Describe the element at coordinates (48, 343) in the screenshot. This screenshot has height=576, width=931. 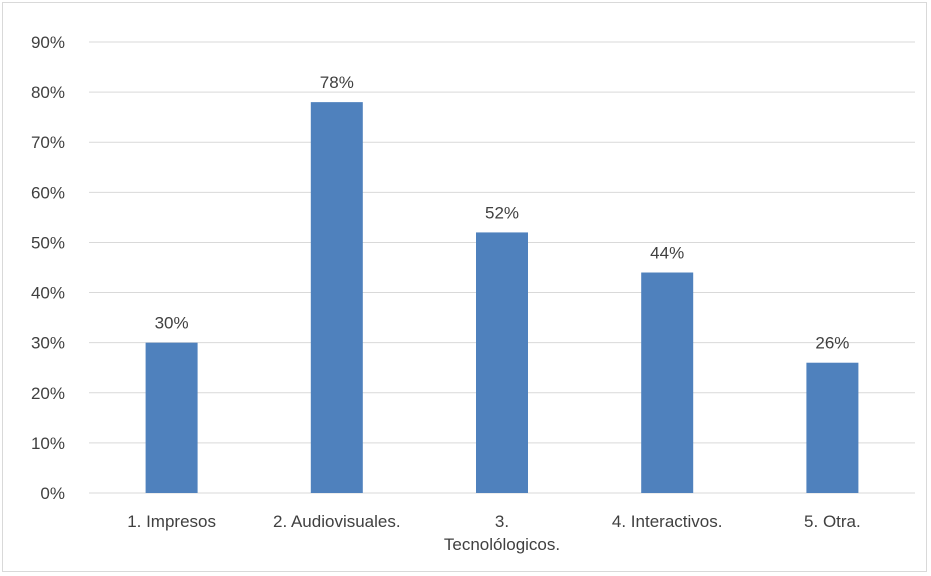
I see `y-tick-label: 30%` at that location.